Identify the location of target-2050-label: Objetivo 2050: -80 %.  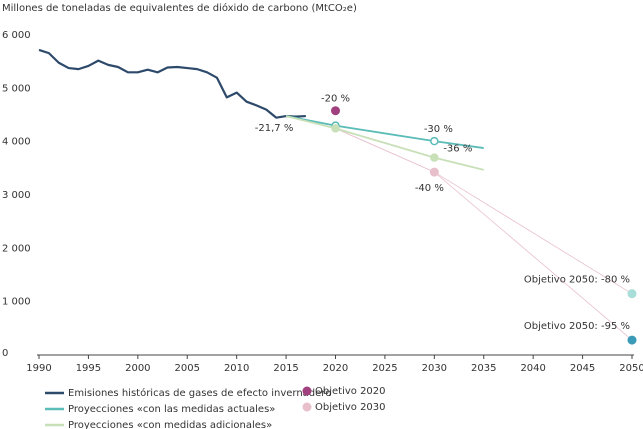
(577, 280).